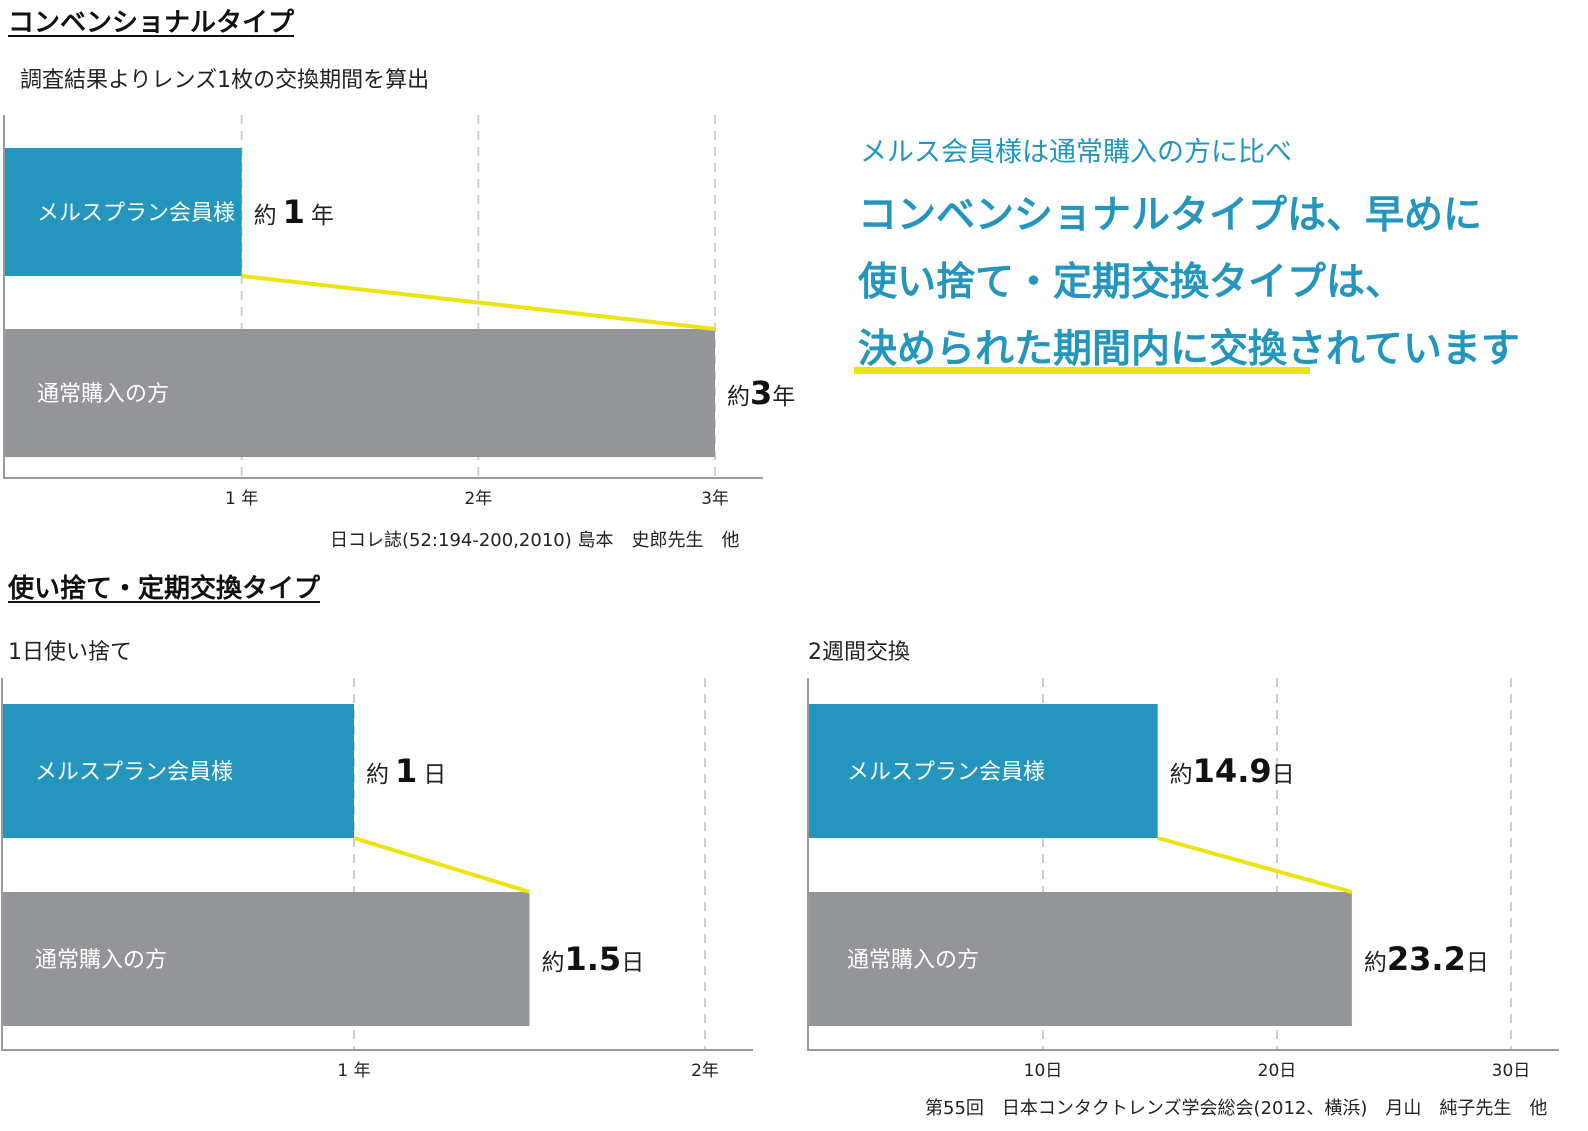 Image resolution: width=1588 pixels, height=1131 pixels. What do you see at coordinates (151, 23) in the screenshot?
I see `section-title-conventional: コンベンショナルタイプ` at bounding box center [151, 23].